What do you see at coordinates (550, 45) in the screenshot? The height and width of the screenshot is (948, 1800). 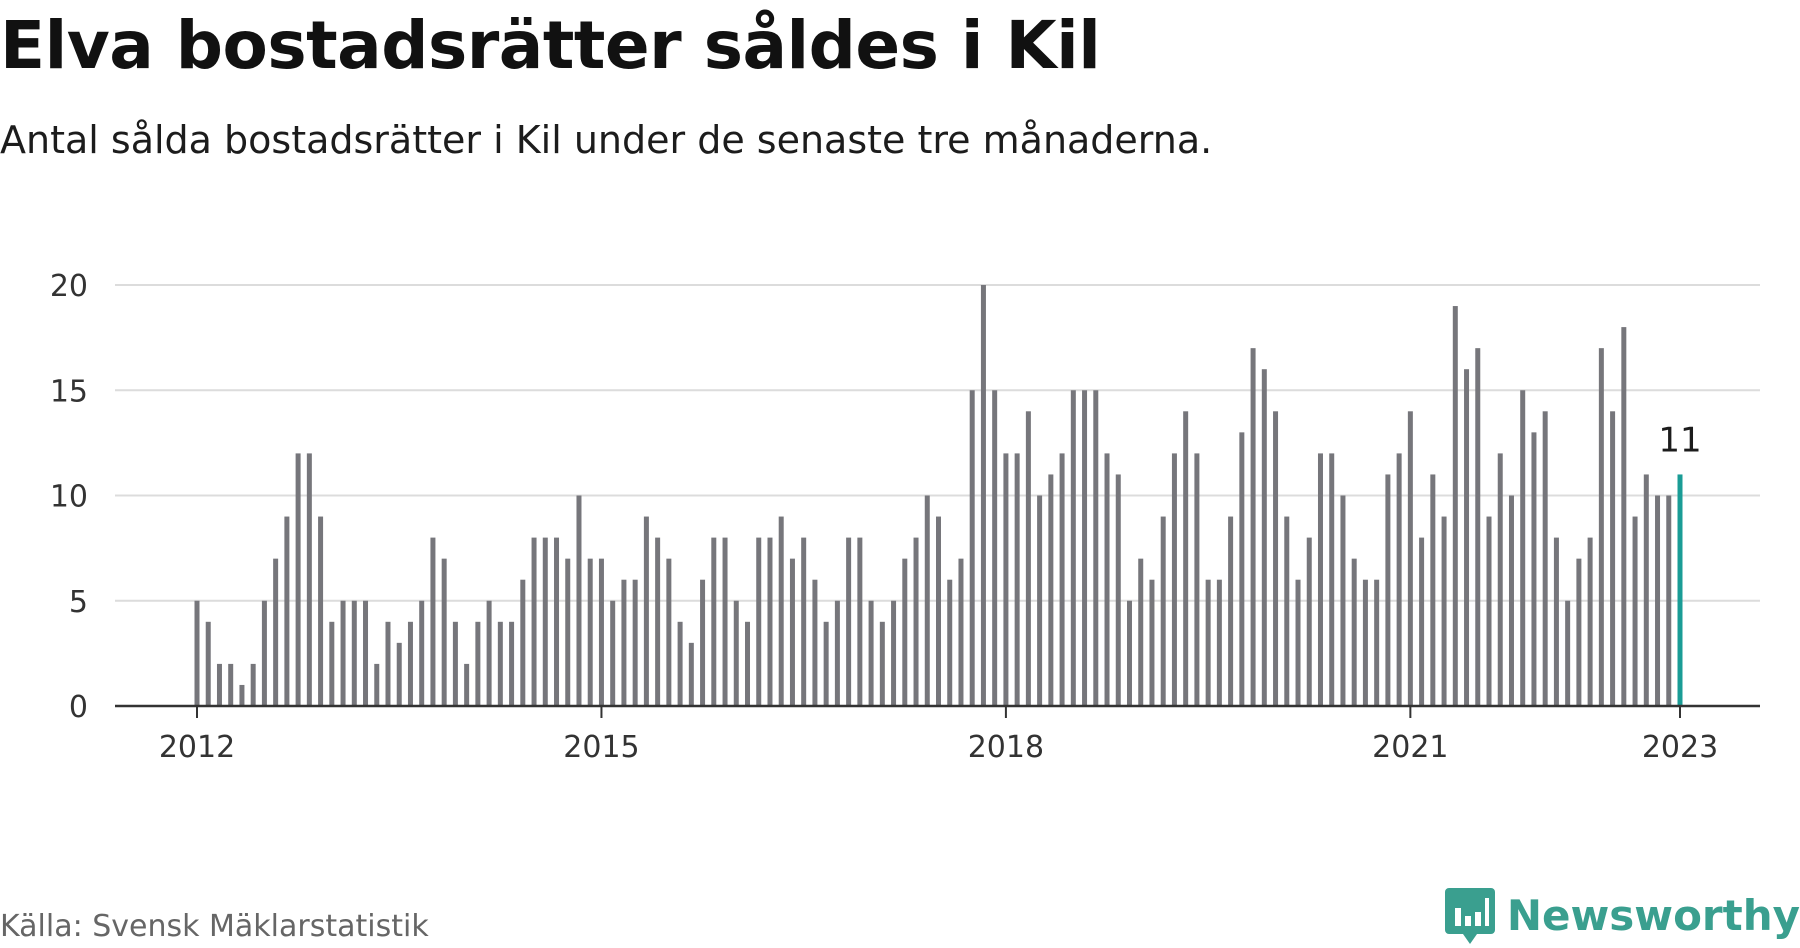 I see `chart-title: Elva bostadsrätter såldes i Kil` at bounding box center [550, 45].